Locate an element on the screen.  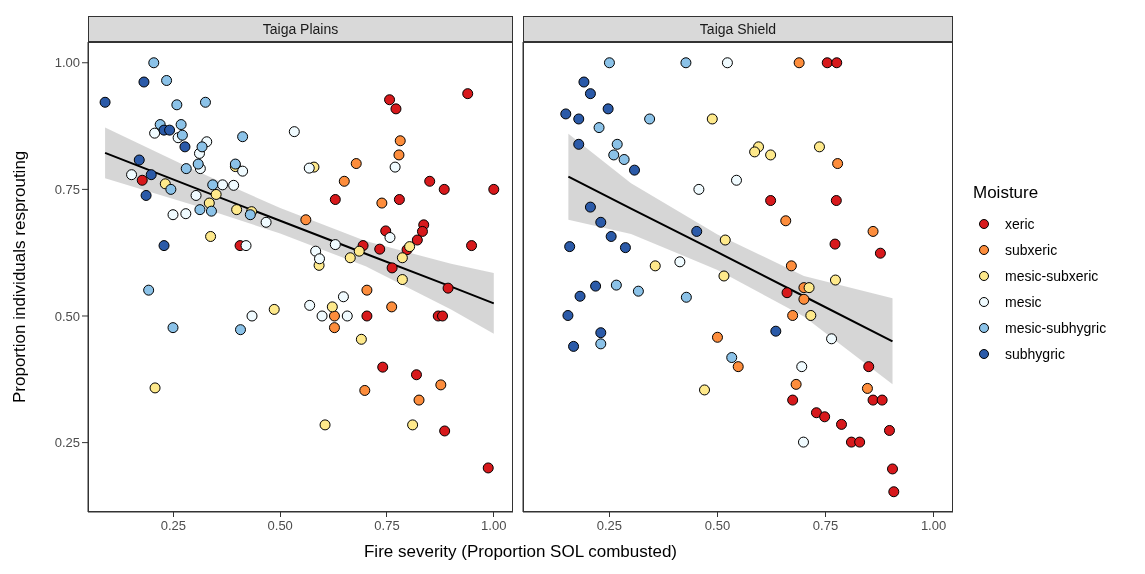
legend-label: subxeric is located at coordinates (1031, 250).